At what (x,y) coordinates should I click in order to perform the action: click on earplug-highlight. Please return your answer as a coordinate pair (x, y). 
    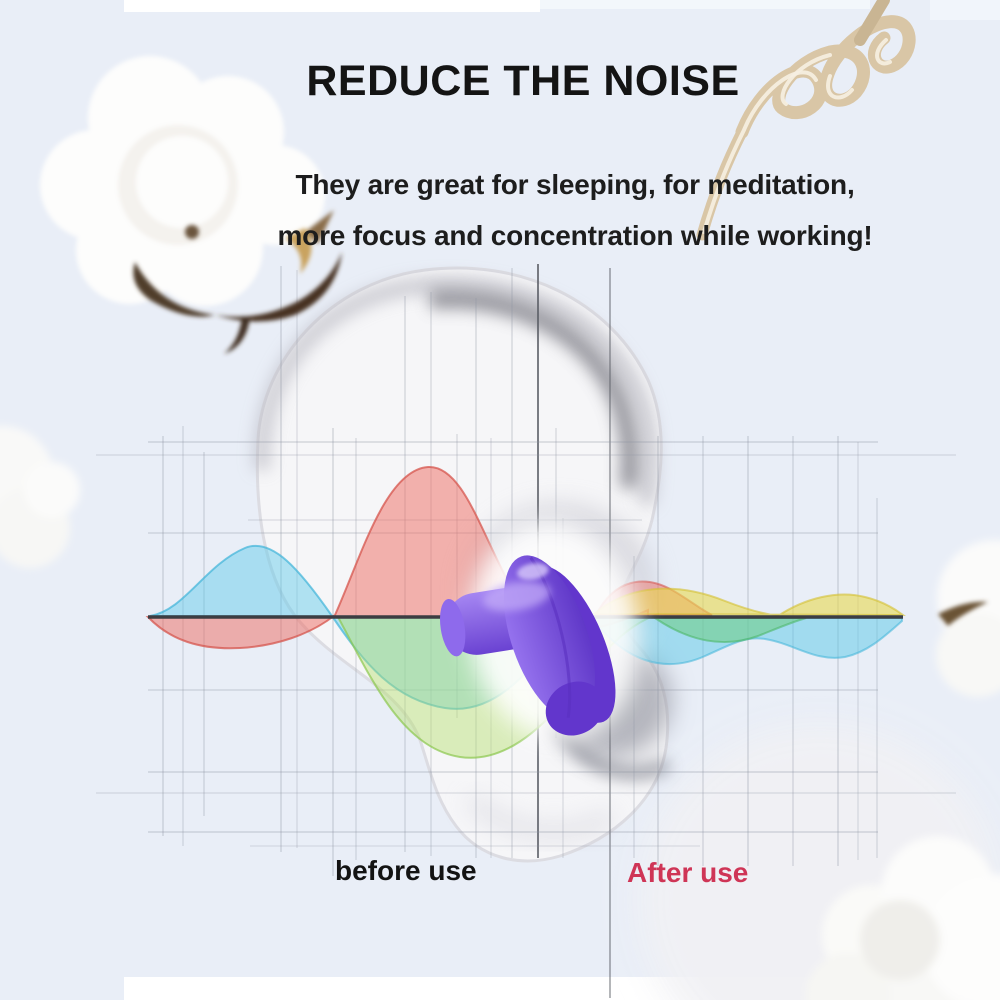
    Looking at the image, I should click on (516, 596).